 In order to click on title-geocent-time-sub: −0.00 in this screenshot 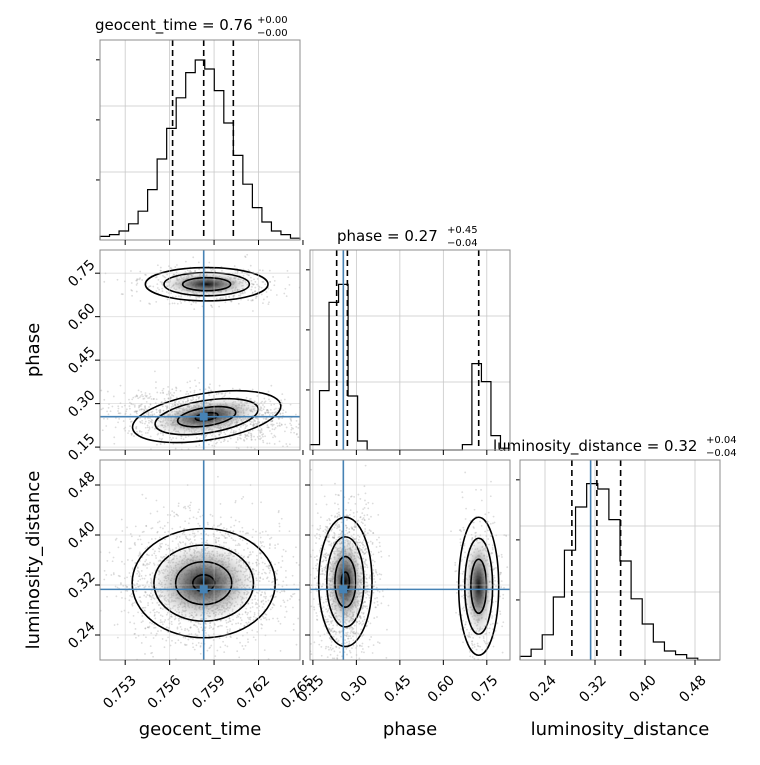, I will do `click(272, 33)`.